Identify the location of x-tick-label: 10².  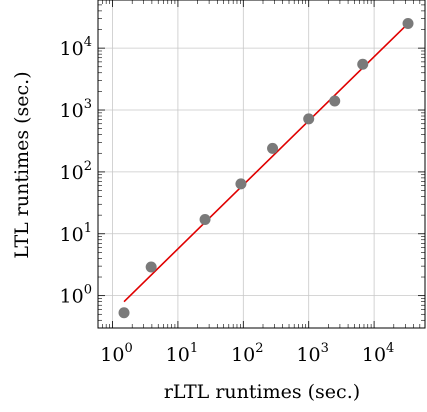
(247, 353).